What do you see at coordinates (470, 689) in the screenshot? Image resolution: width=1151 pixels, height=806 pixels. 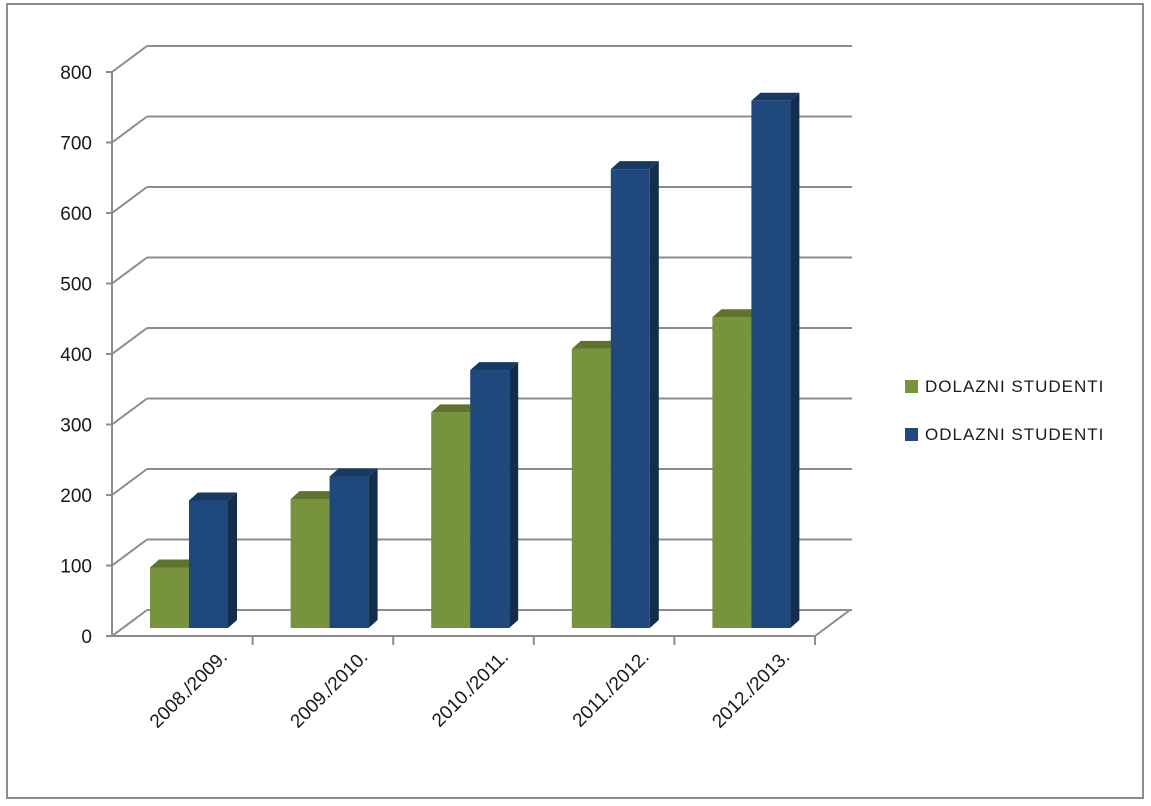 I see `x-tick-label: 2010./2011.` at bounding box center [470, 689].